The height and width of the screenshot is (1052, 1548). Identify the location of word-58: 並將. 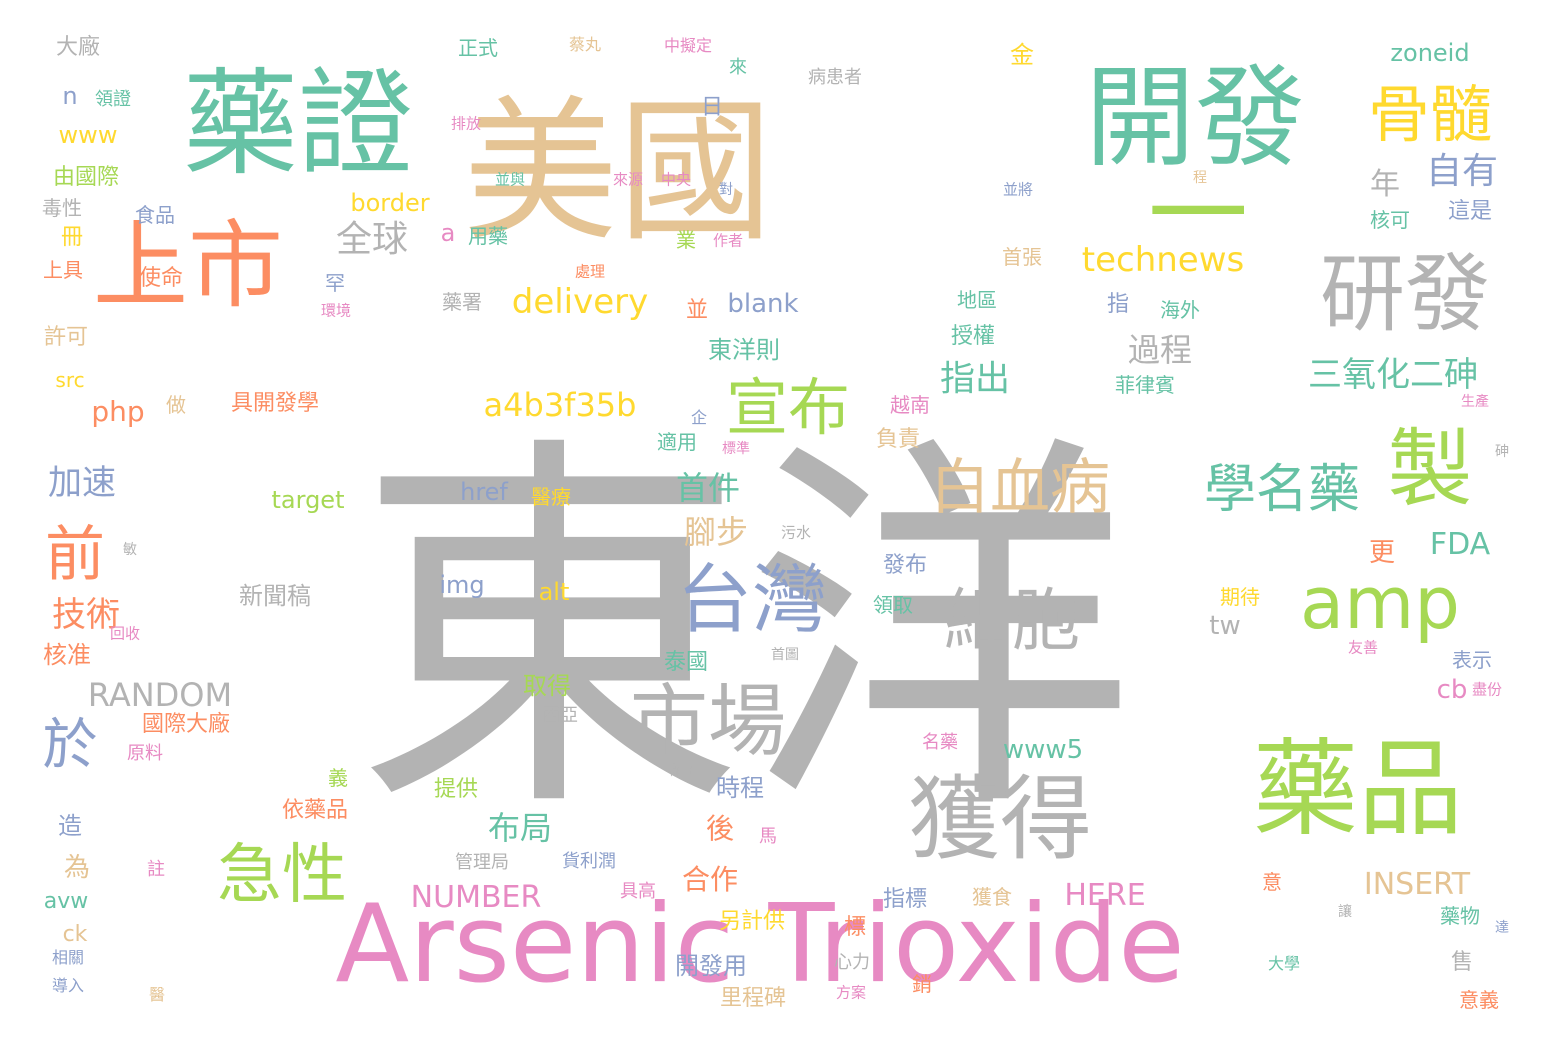
(1018, 189).